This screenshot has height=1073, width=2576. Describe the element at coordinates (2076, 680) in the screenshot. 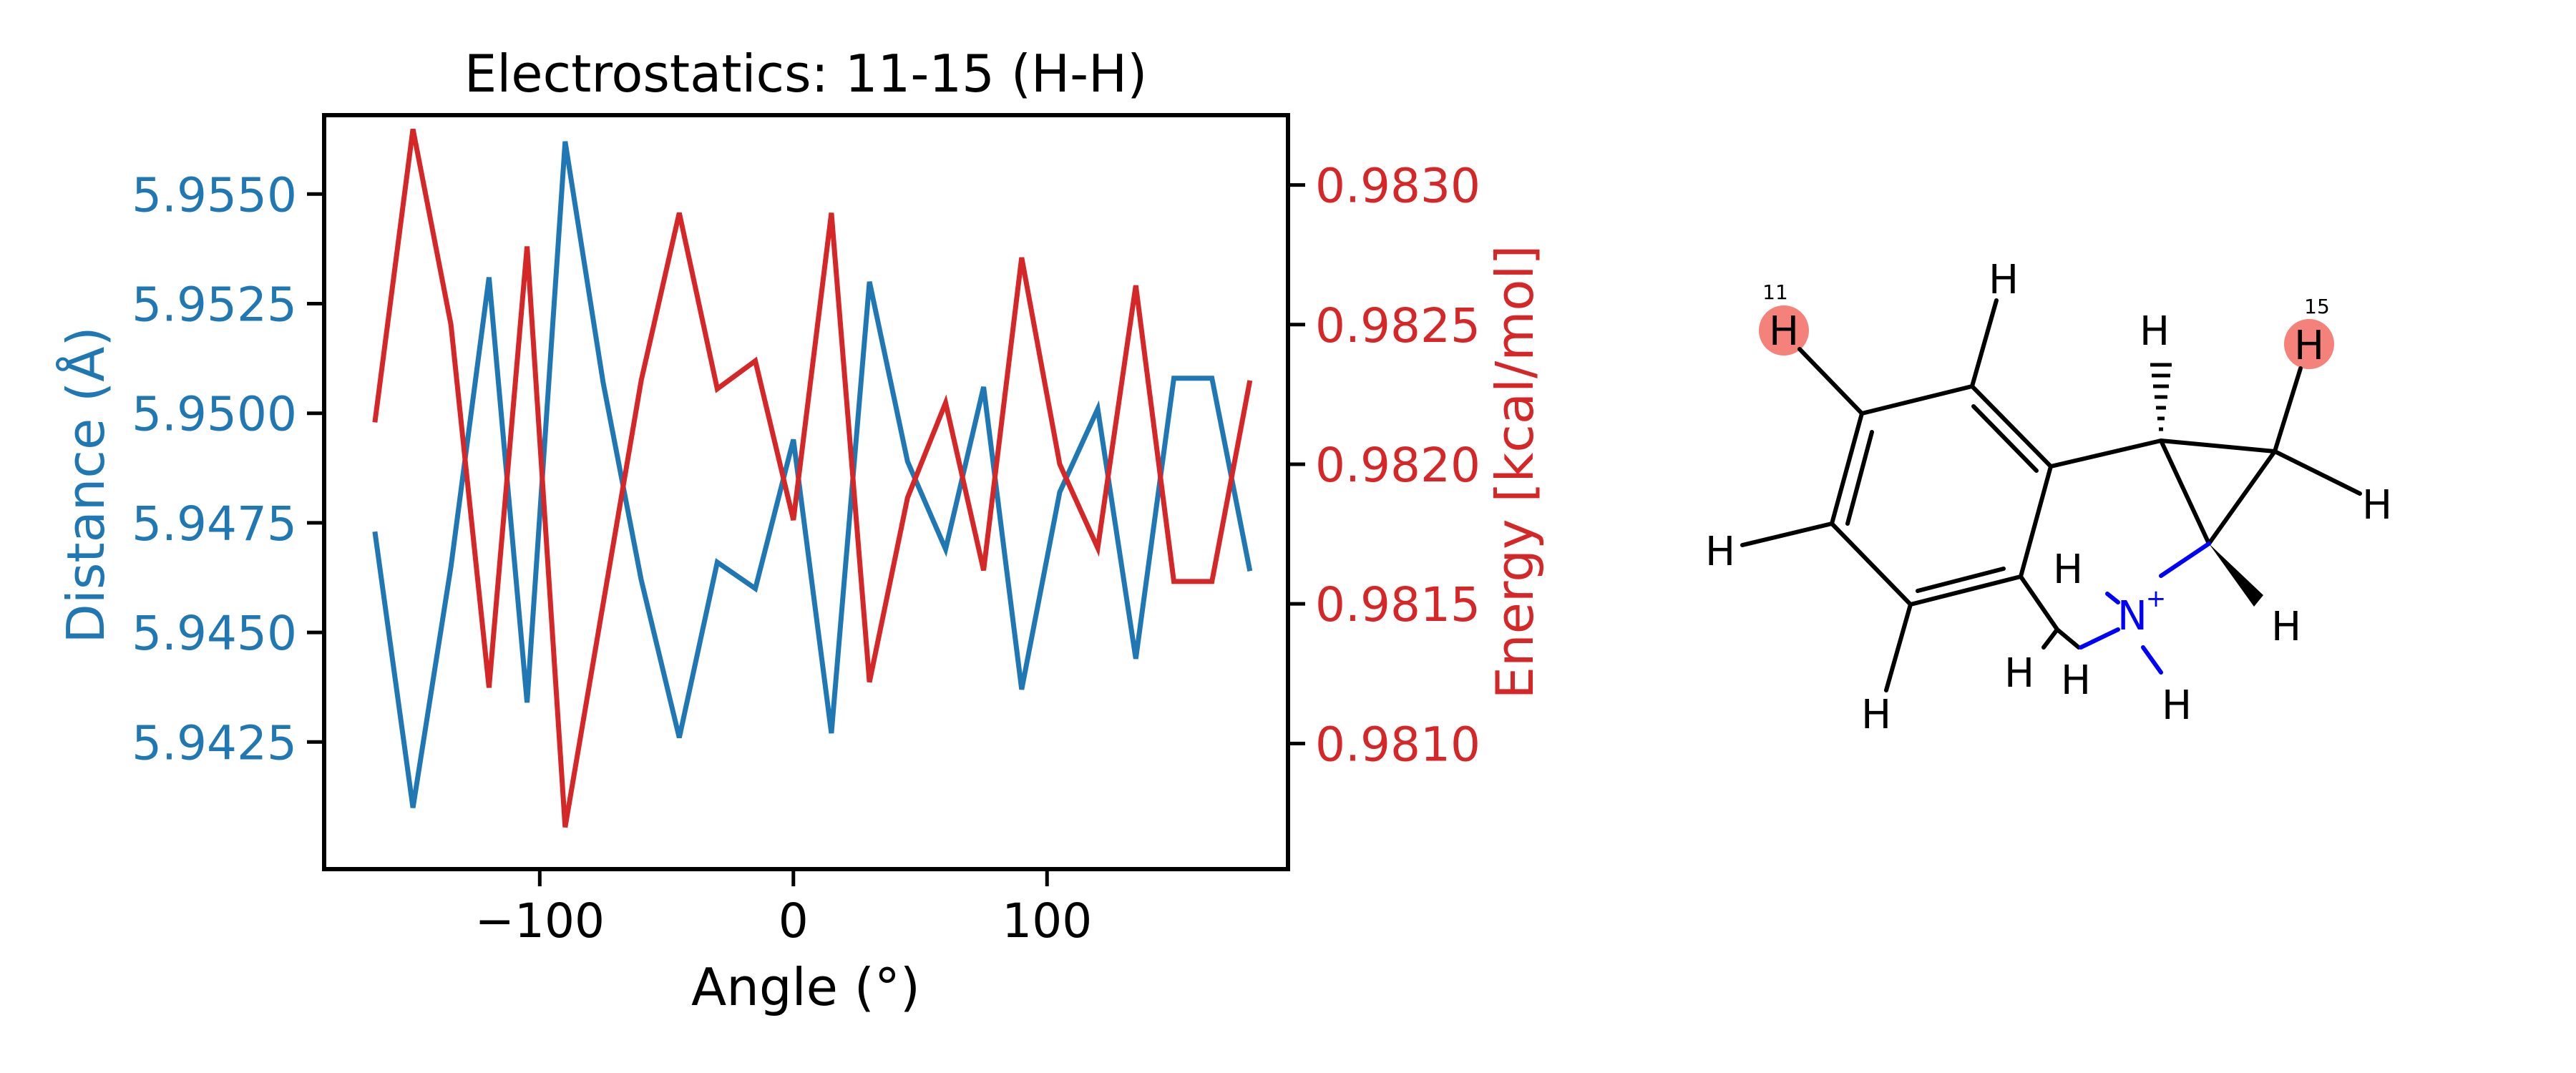

I see `atom-h-ch2-b: H` at that location.